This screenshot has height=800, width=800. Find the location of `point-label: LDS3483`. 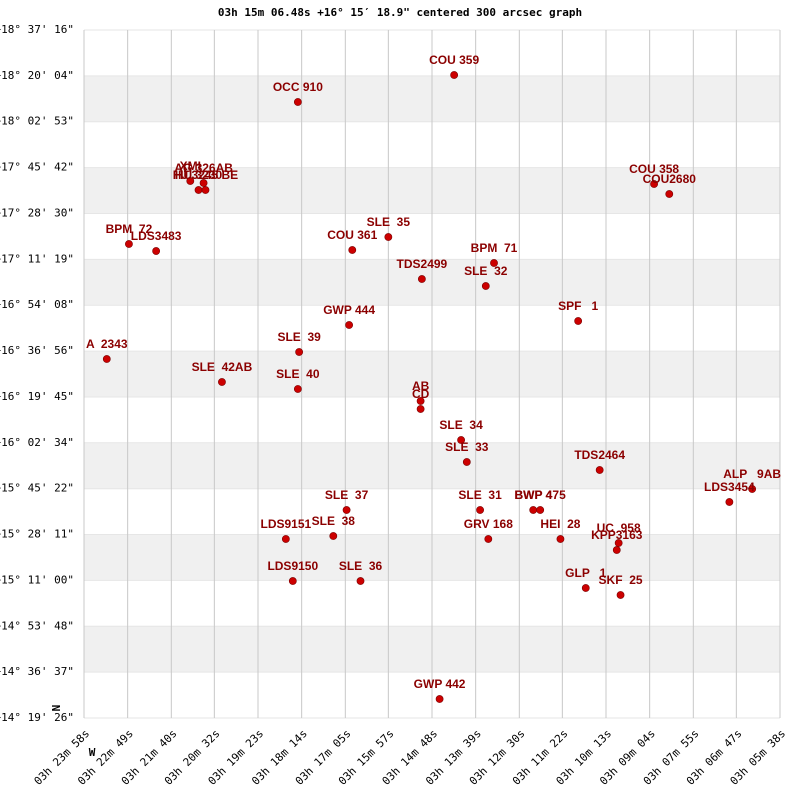

point-label: LDS3483 is located at coordinates (156, 236).